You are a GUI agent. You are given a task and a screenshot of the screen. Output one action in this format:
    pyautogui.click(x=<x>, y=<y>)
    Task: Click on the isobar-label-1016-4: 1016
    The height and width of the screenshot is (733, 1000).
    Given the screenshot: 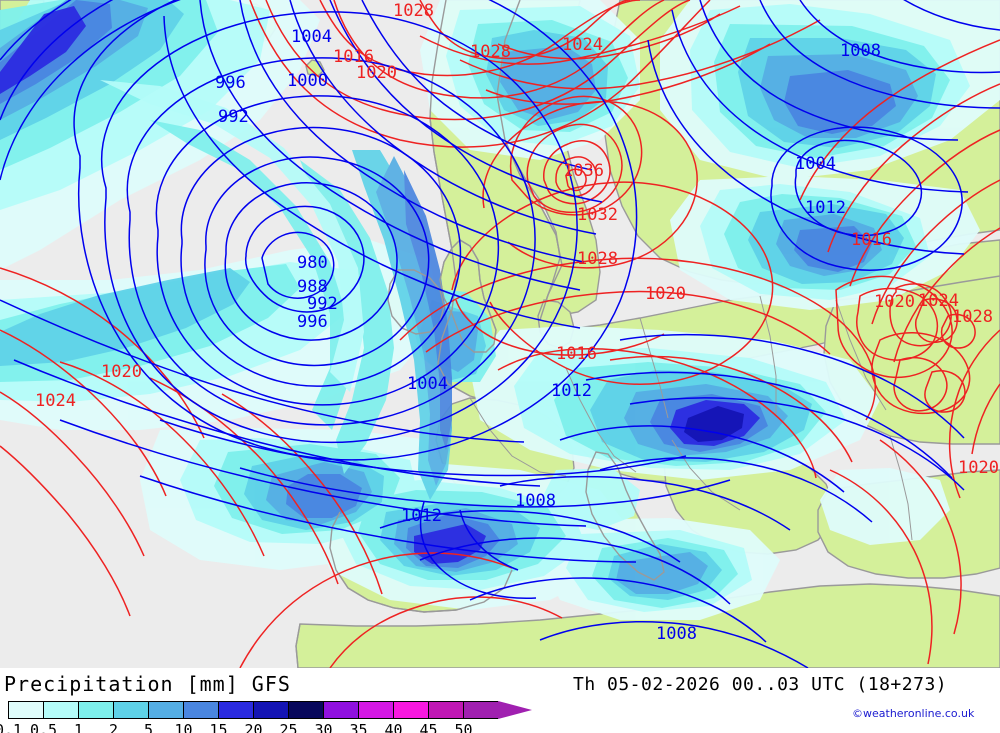 What is the action you would take?
    pyautogui.click(x=353, y=57)
    